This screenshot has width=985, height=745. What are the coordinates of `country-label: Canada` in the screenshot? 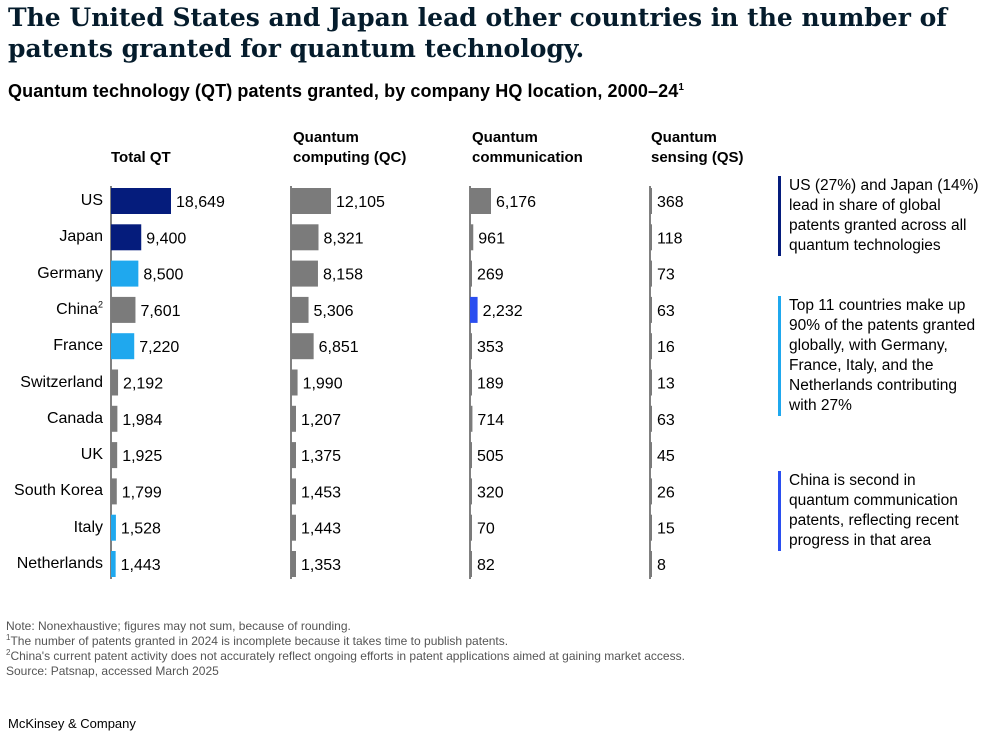 It's located at (51, 419).